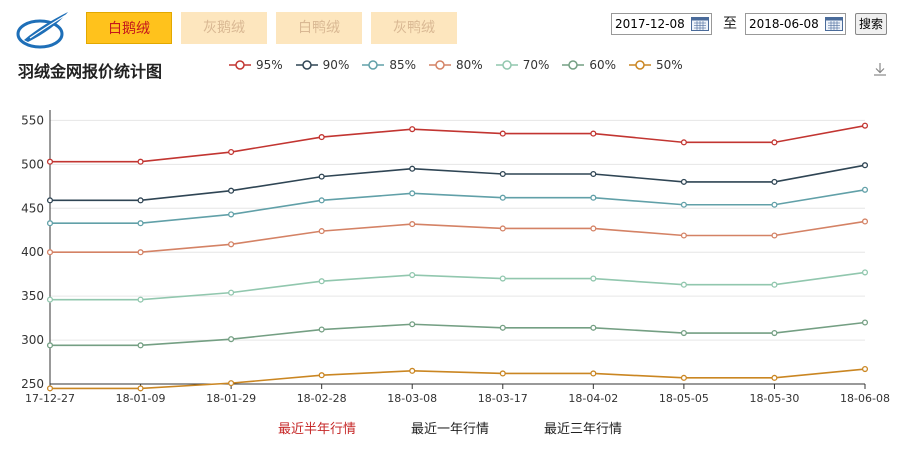 This screenshot has height=462, width=908. I want to click on x-tick-label: 18-02-28, so click(322, 398).